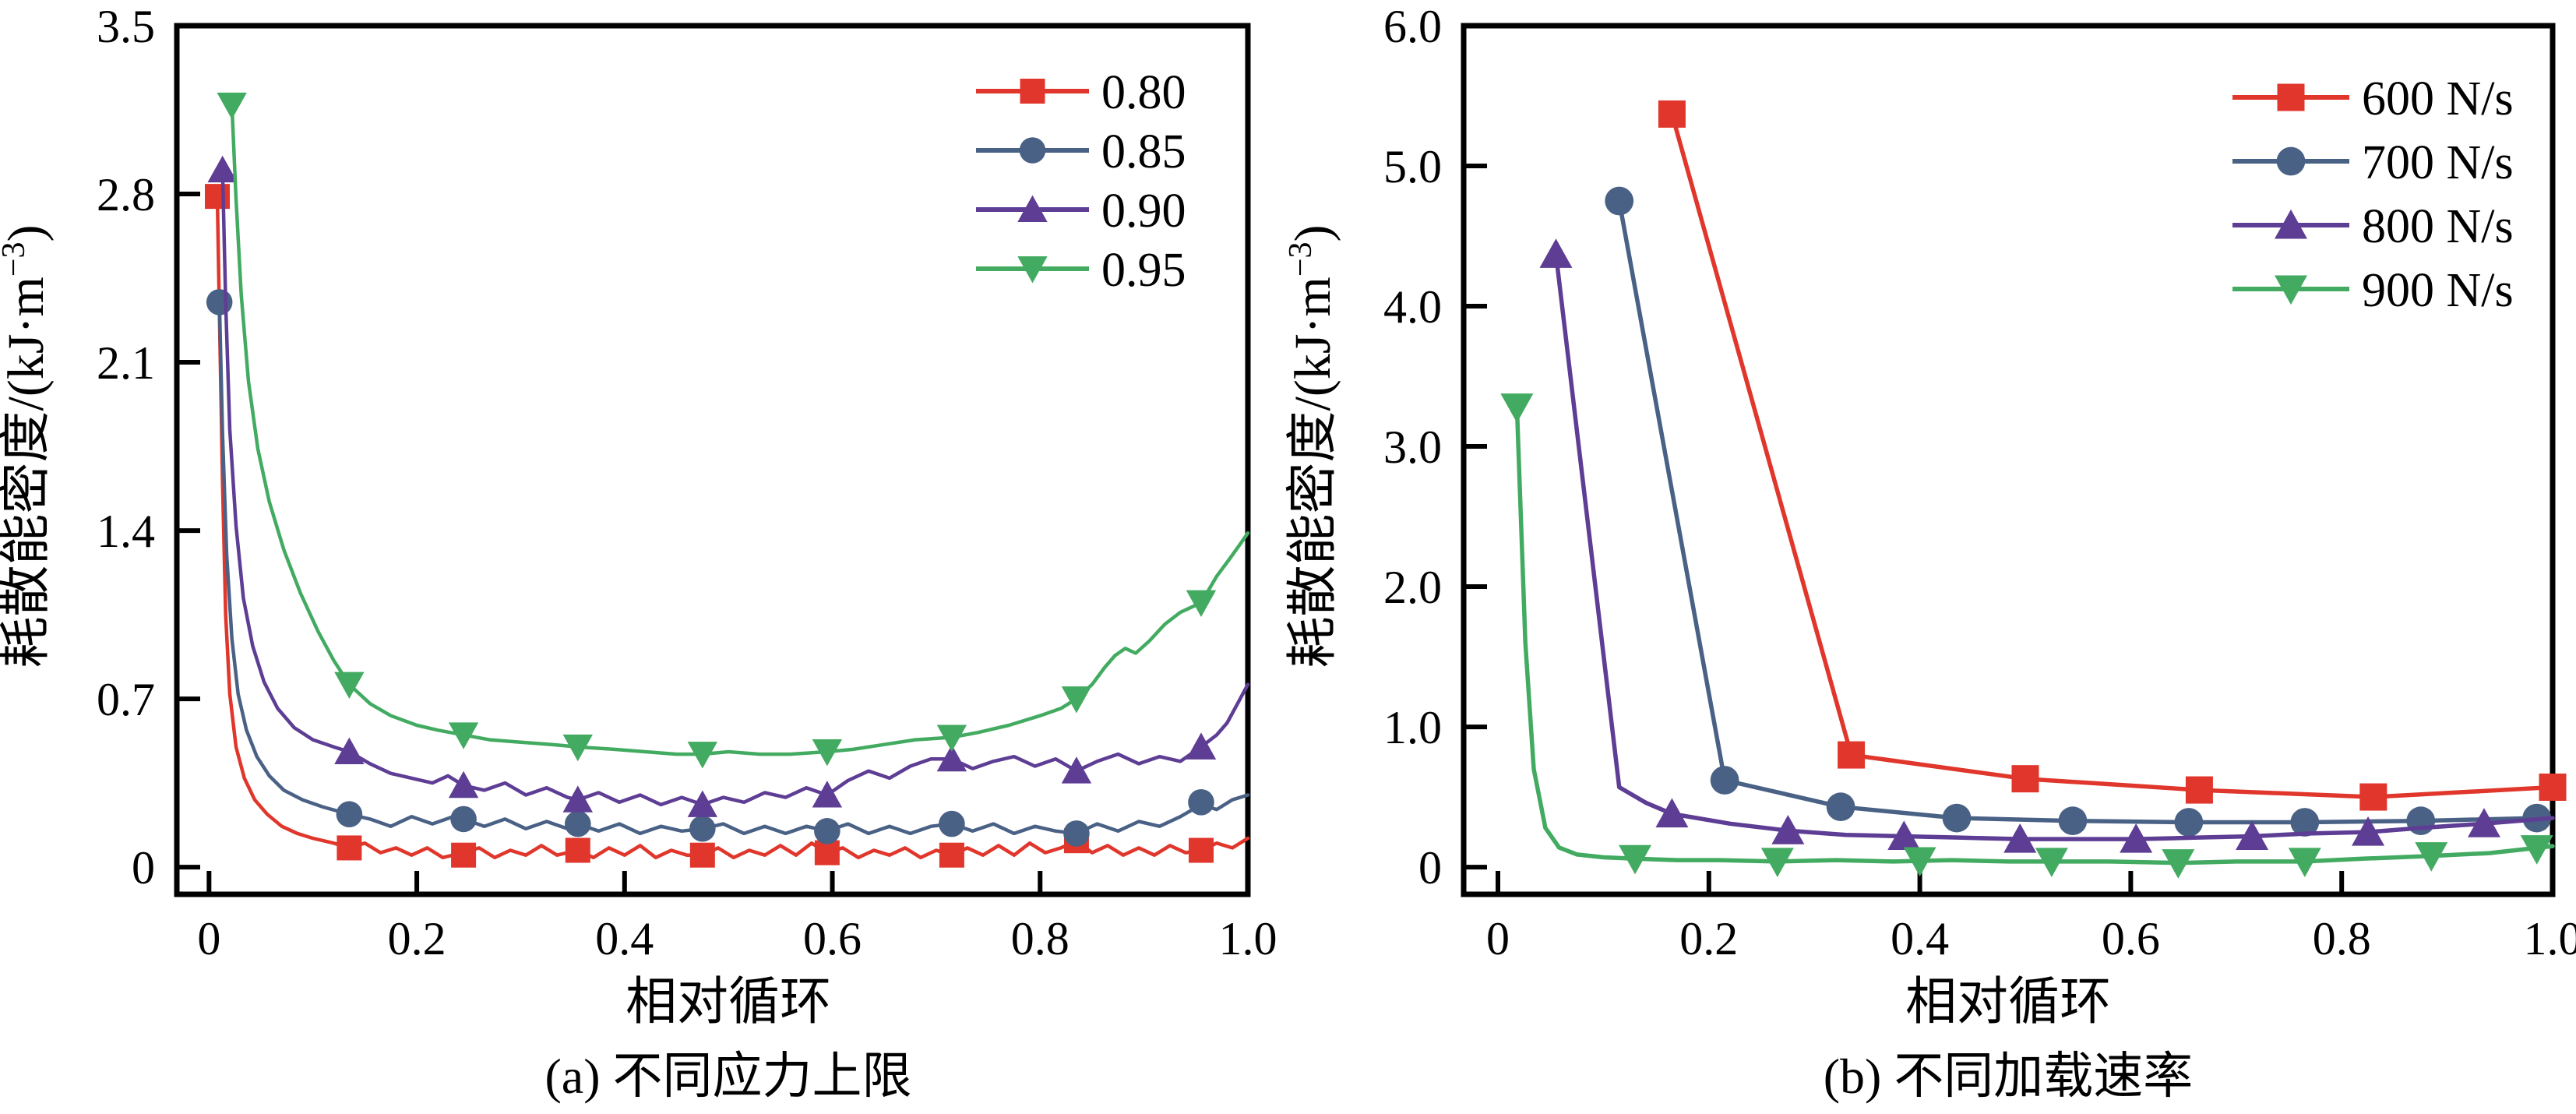 The width and height of the screenshot is (2576, 1114). I want to click on panel-b-y-axis-label-end: ), so click(1312, 233).